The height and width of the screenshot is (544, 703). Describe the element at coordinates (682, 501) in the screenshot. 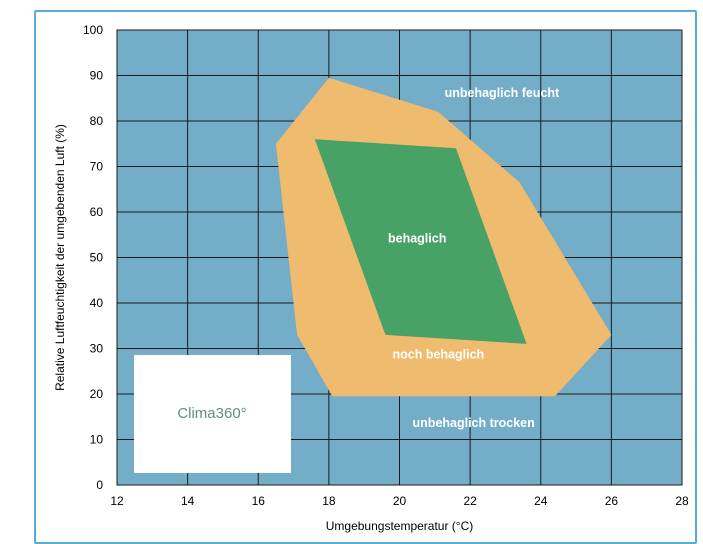

I see `x-tick-label: 28` at that location.